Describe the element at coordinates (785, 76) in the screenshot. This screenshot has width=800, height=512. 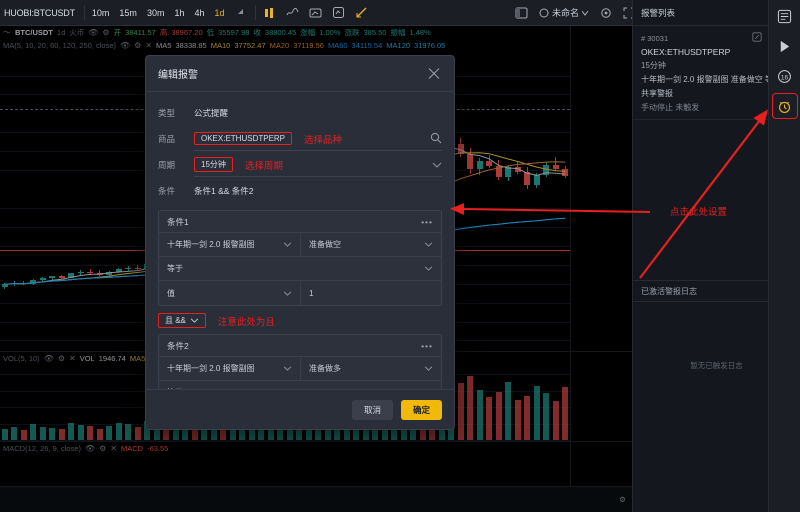
I see `calendar-icon: 16` at that location.